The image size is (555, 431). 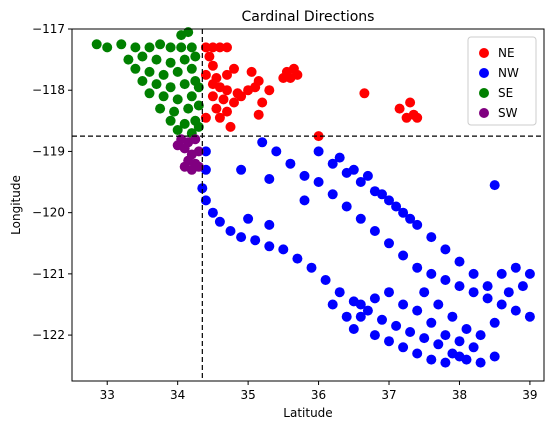 I want to click on y-tick-label: −118, so click(x=48, y=90).